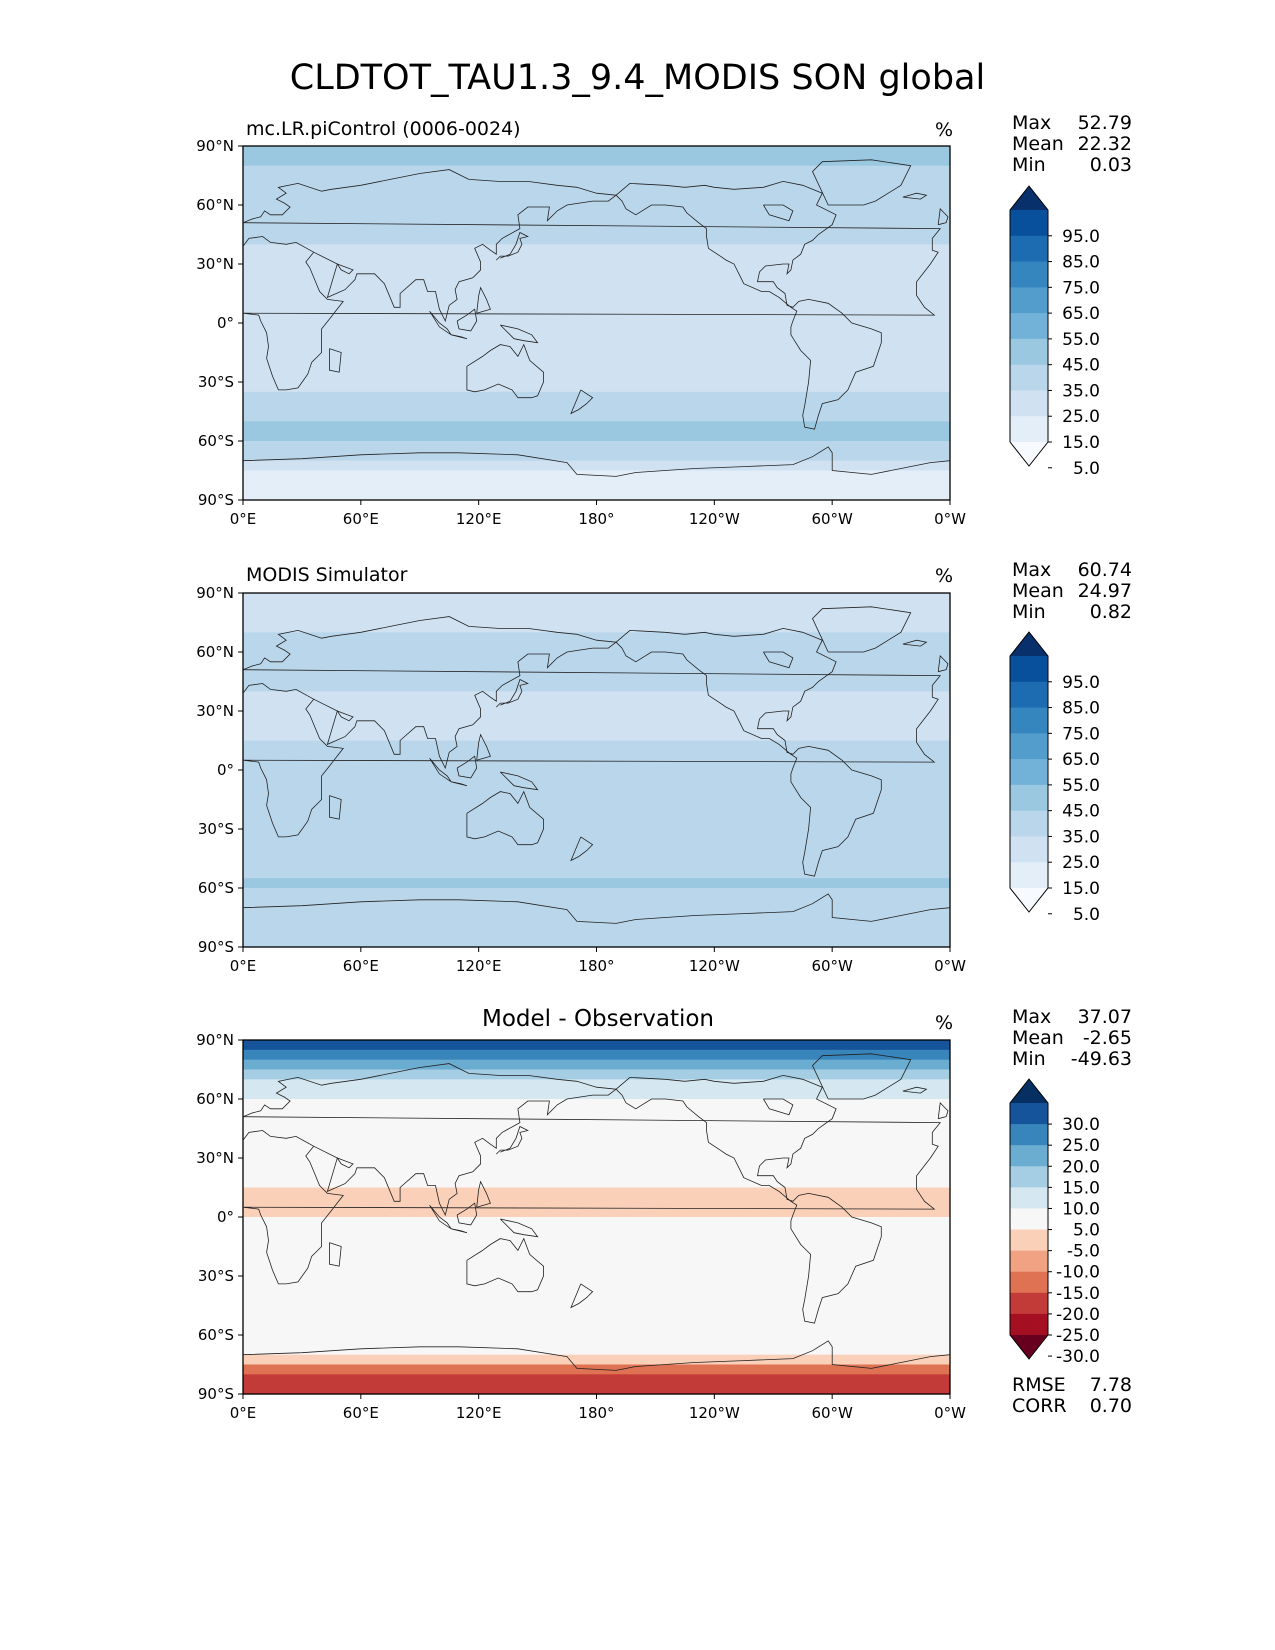  I want to click on stat-value-max: 52.79, so click(1104, 123).